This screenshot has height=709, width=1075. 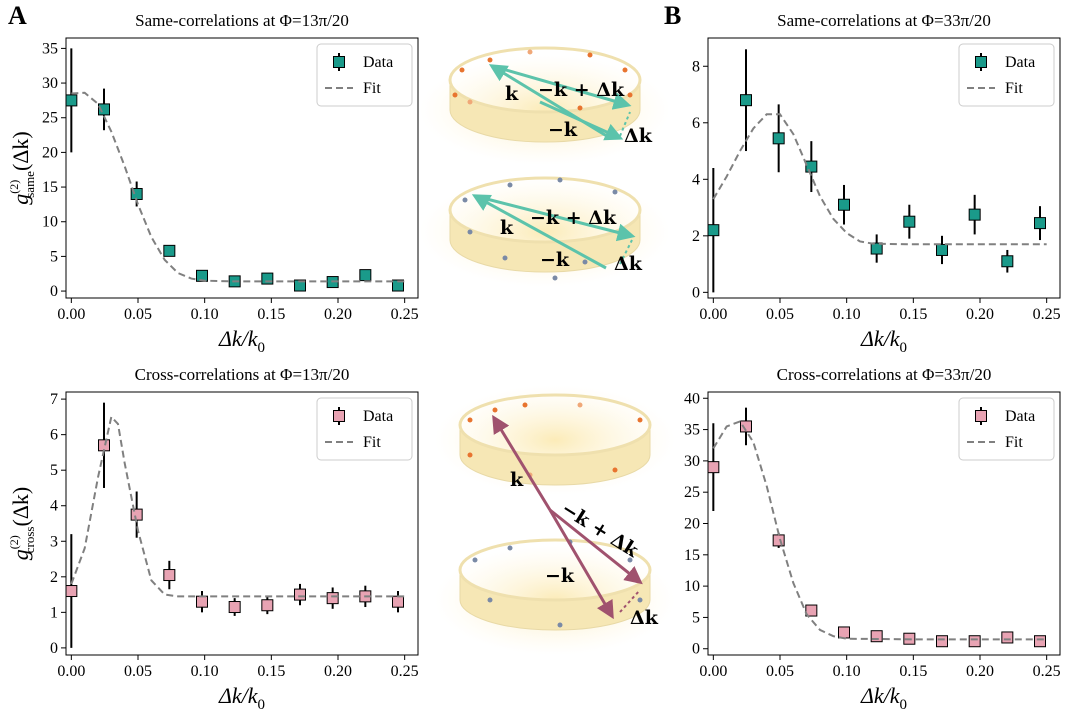 What do you see at coordinates (17, 15) in the screenshot?
I see `panel-label: A` at bounding box center [17, 15].